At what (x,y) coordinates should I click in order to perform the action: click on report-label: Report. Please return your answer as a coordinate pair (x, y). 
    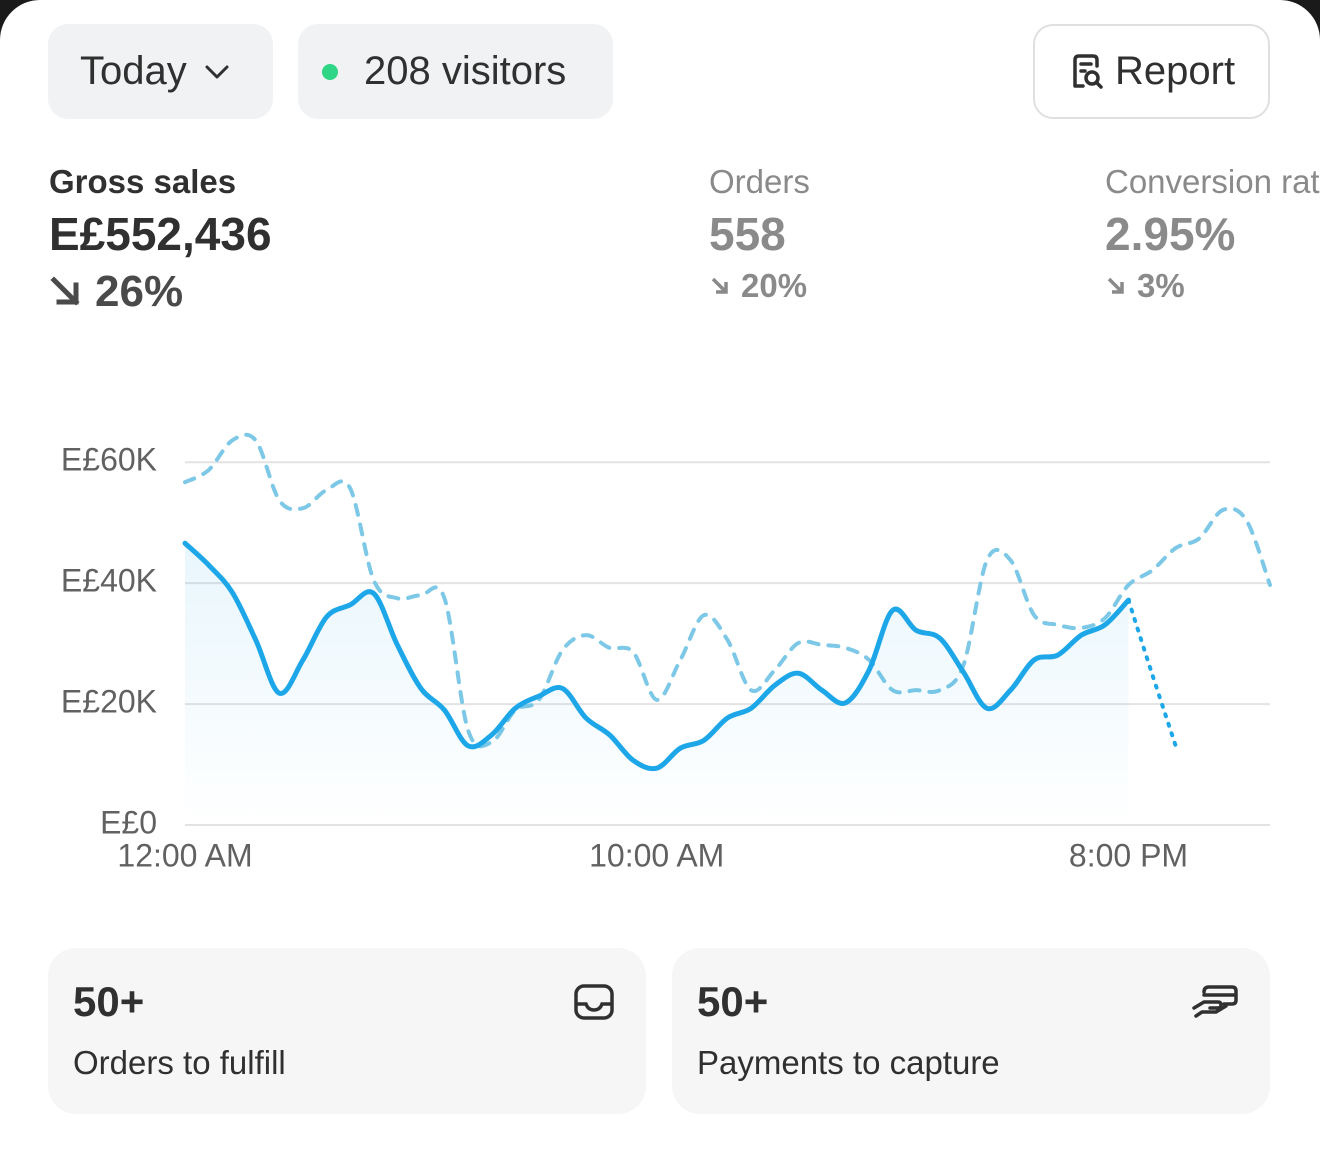
    Looking at the image, I should click on (1175, 71).